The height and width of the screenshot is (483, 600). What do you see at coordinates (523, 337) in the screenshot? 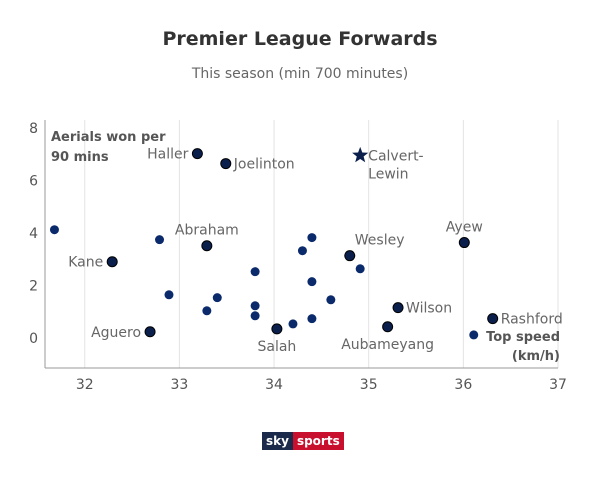
I see `x-axis-label-line1: Top speed` at bounding box center [523, 337].